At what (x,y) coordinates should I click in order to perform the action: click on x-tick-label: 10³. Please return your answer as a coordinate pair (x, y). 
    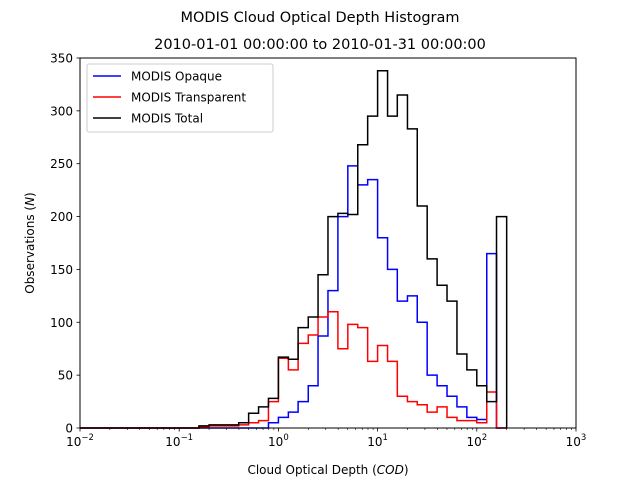
    Looking at the image, I should click on (576, 441).